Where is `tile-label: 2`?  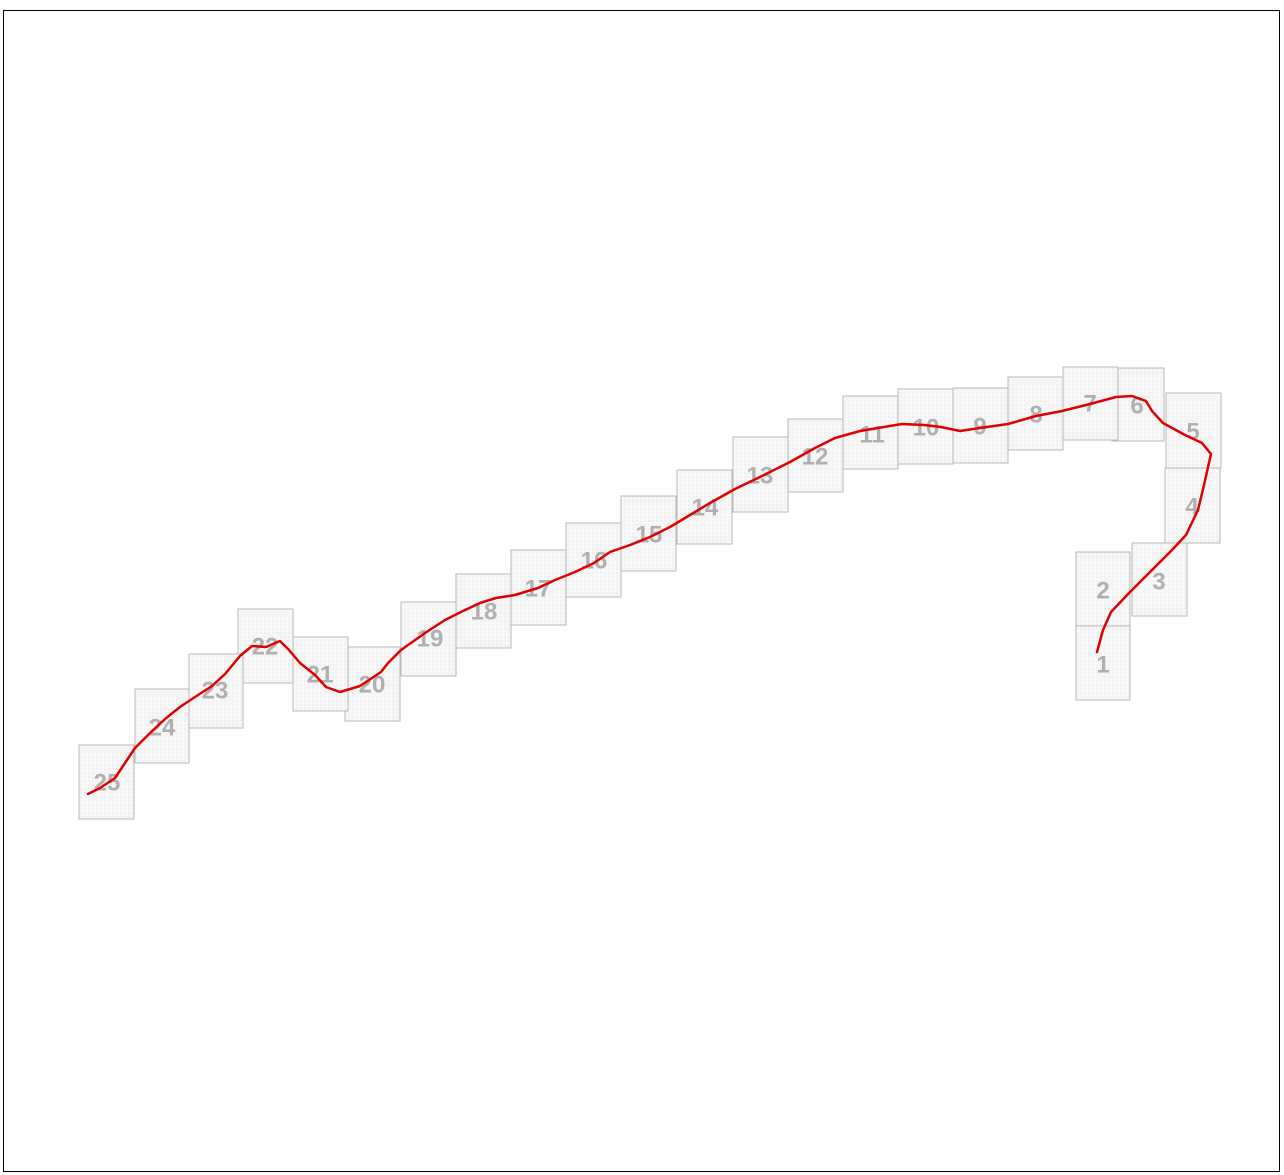 tile-label: 2 is located at coordinates (1102, 590).